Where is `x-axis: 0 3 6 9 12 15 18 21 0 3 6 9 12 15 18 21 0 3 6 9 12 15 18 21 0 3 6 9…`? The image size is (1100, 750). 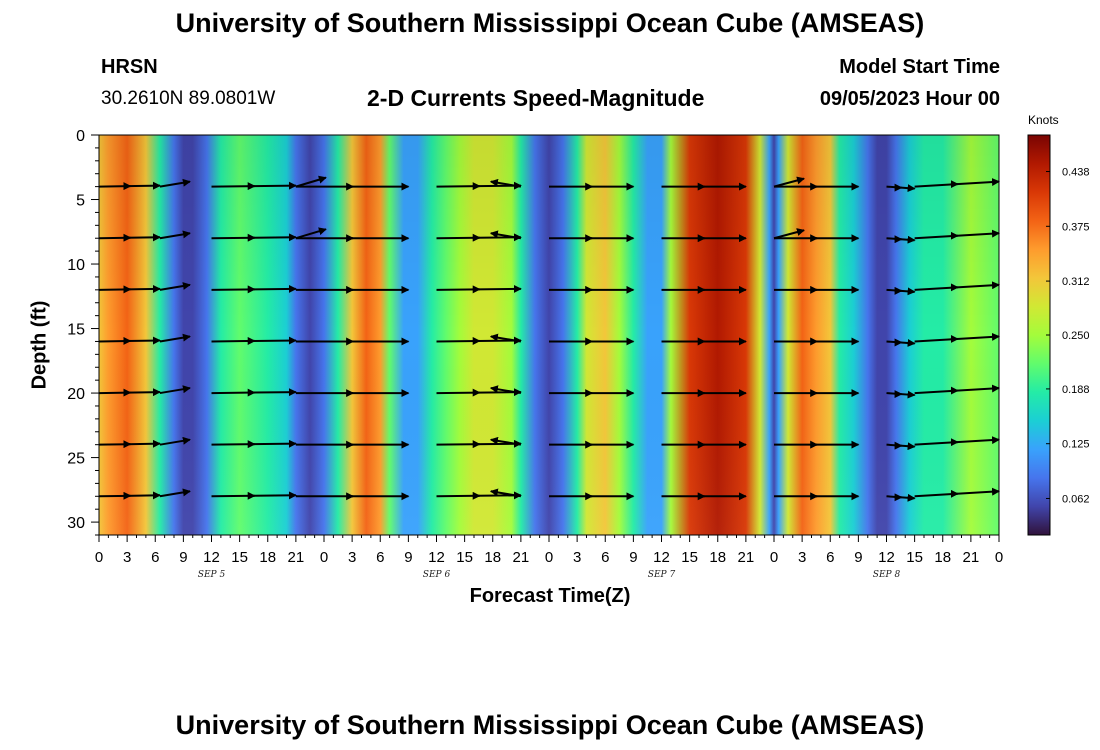
x-axis: 0 3 6 9 12 15 18 21 0 3 6 9 12 15 18 21 0 3 6 9 12 15 18 21 0 3 6 9… is located at coordinates (549, 550).